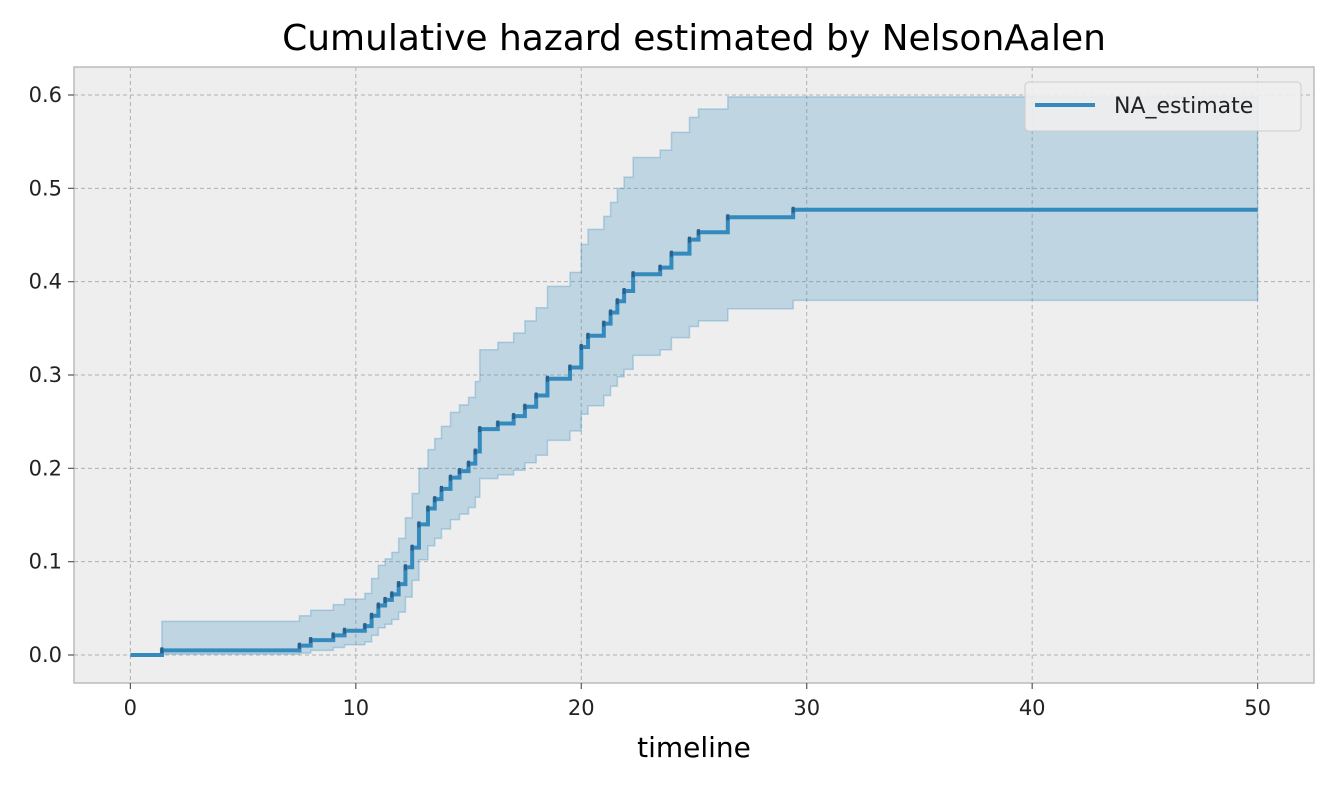  Describe the element at coordinates (806, 708) in the screenshot. I see `x-tick-label: 30` at that location.